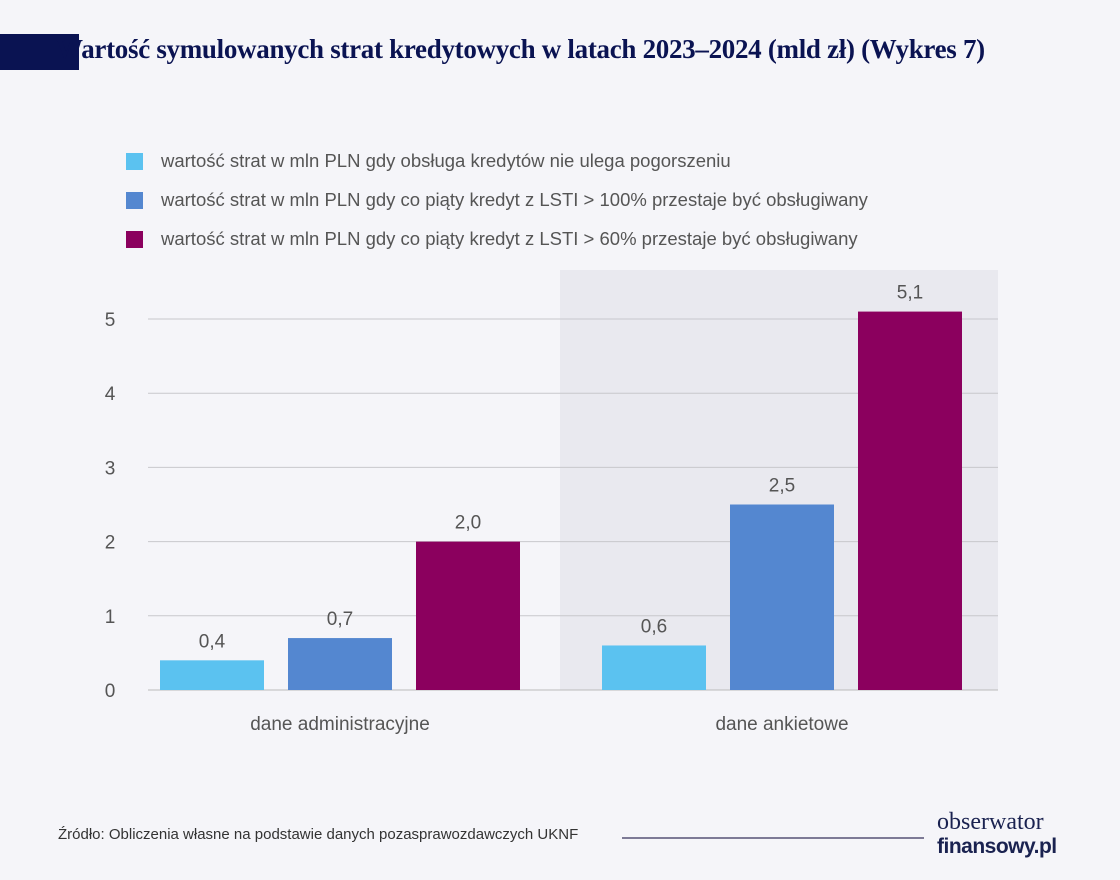  What do you see at coordinates (340, 619) in the screenshot?
I see `data-label: 0,7` at bounding box center [340, 619].